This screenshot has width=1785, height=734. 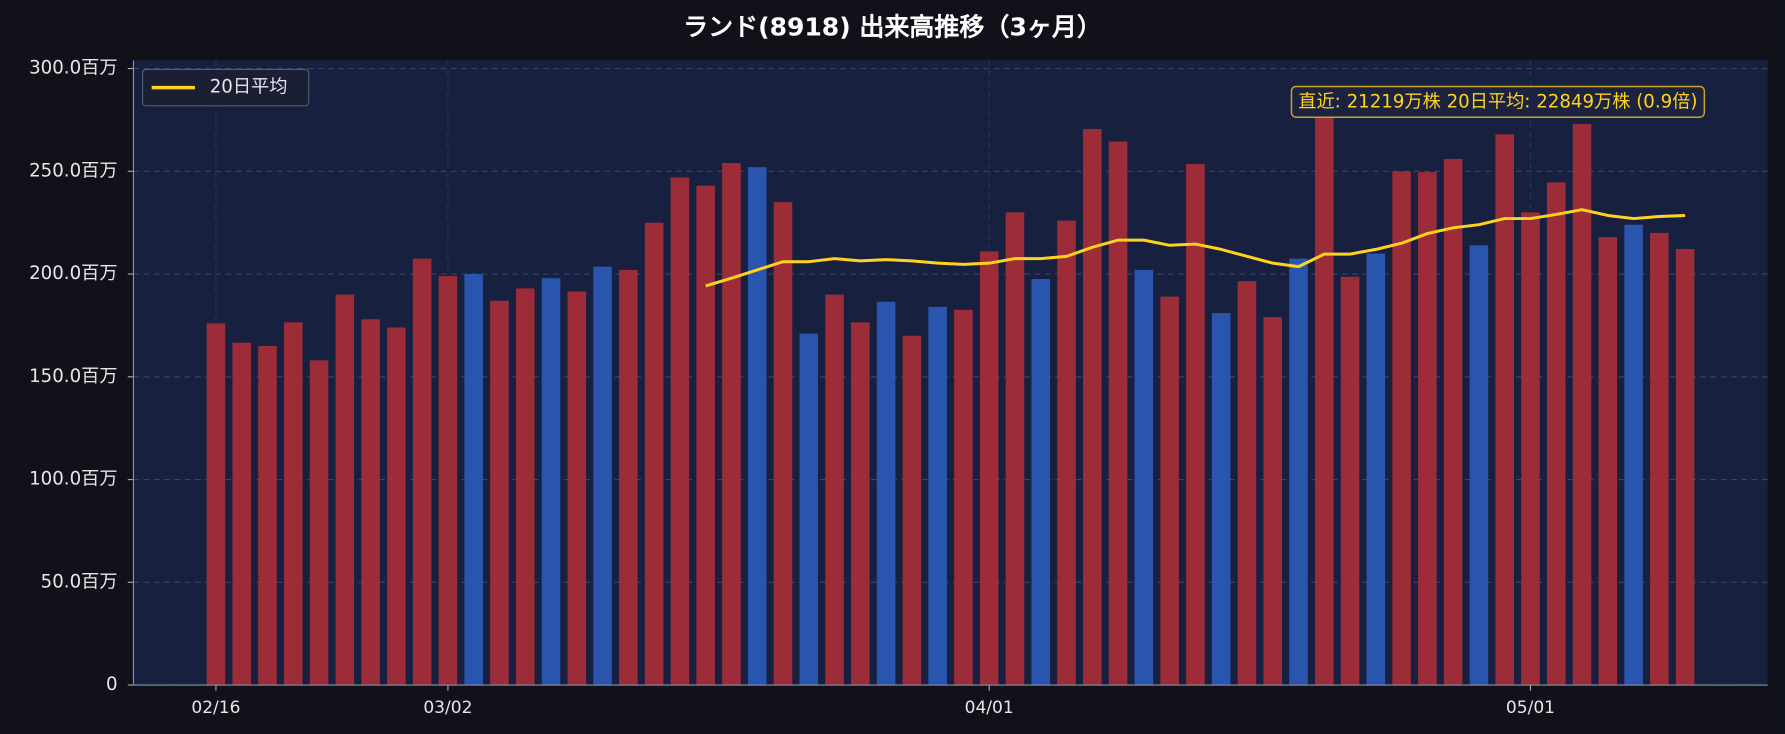 I want to click on chart-title: ランド(8918) 出来高推移（3ヶ月）, so click(x=892, y=26).